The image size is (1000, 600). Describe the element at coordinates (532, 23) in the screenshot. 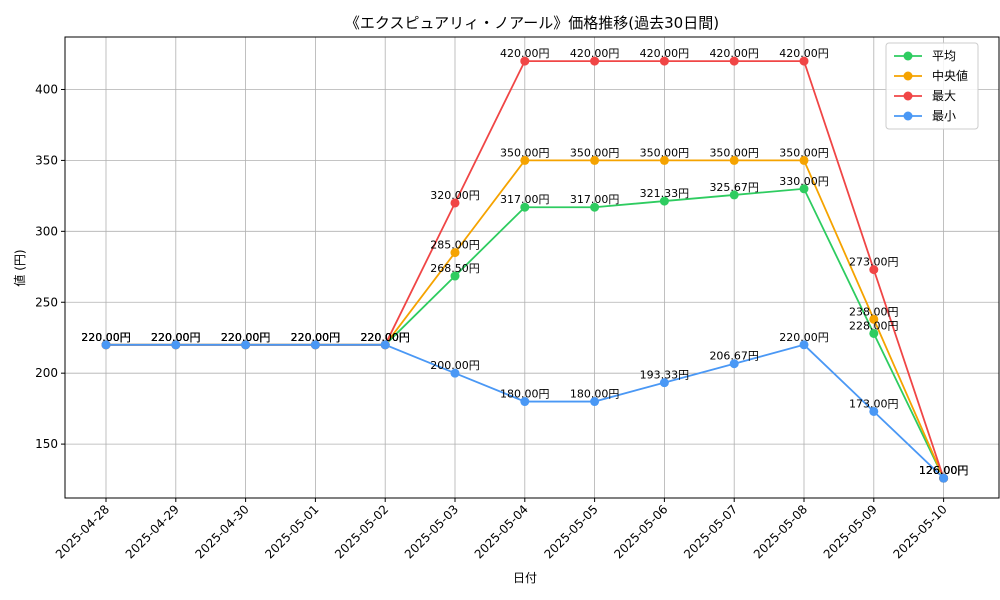

I see `chart-title: 《エクスピュアリィ・ノアール》価格推移(過去30日間)` at that location.